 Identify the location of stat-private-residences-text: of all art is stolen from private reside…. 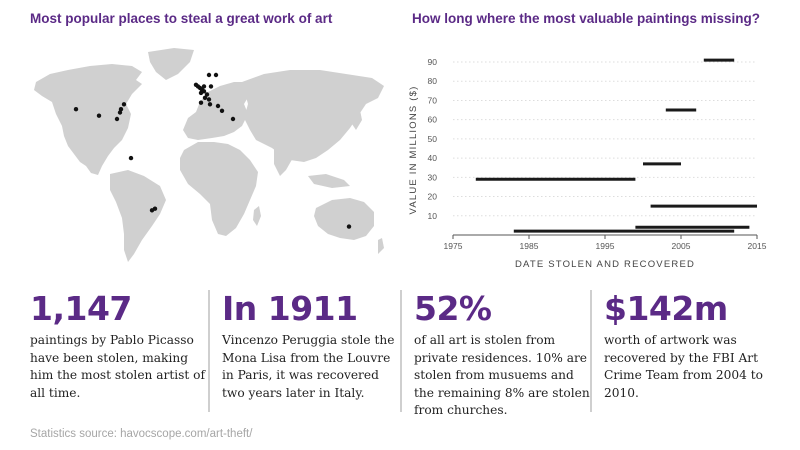
(502, 375).